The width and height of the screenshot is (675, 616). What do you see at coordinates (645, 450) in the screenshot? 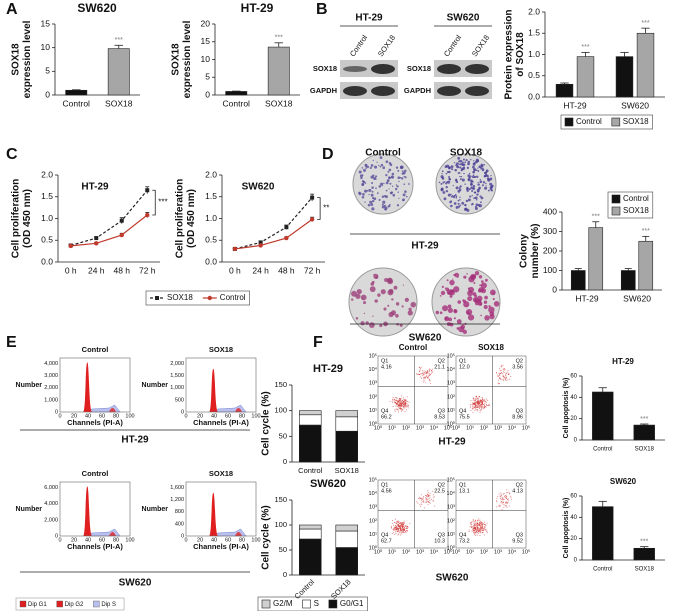
I see `x-tick-label: SOX18` at bounding box center [645, 450].